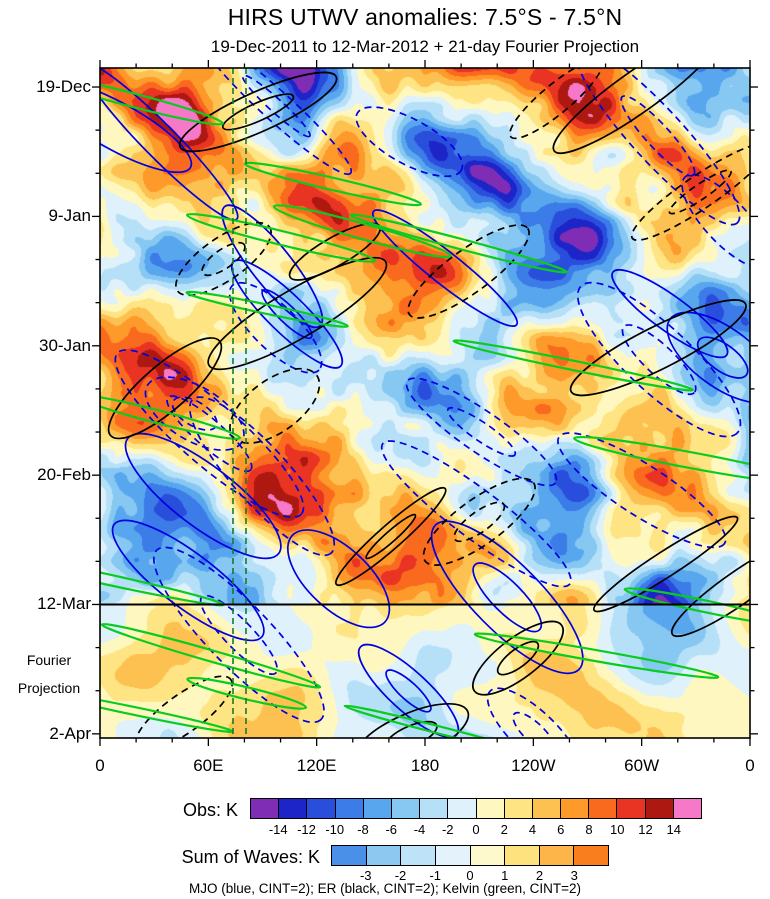 This screenshot has width=770, height=899. Describe the element at coordinates (250, 857) in the screenshot. I see `colorbar-waves-label: Sum of Waves: K` at that location.